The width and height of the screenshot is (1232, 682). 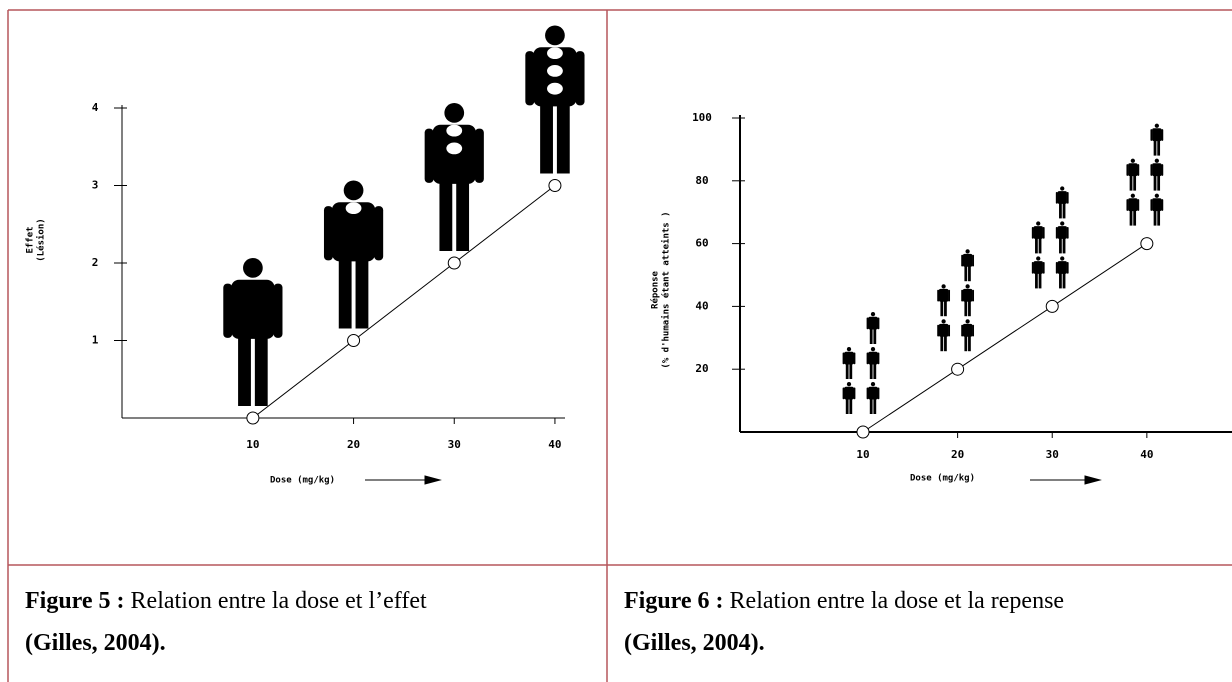 I want to click on y-axis-label: (% d'humains étant atteints ), so click(x=666, y=289).